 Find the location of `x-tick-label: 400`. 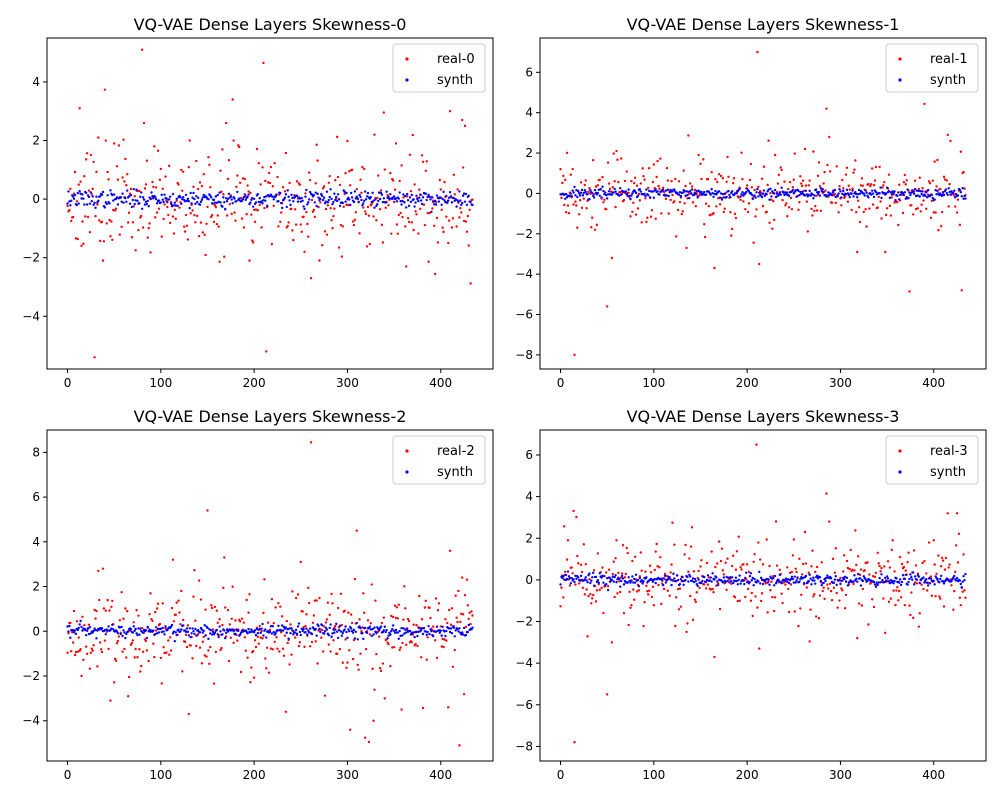

x-tick-label: 400 is located at coordinates (440, 383).